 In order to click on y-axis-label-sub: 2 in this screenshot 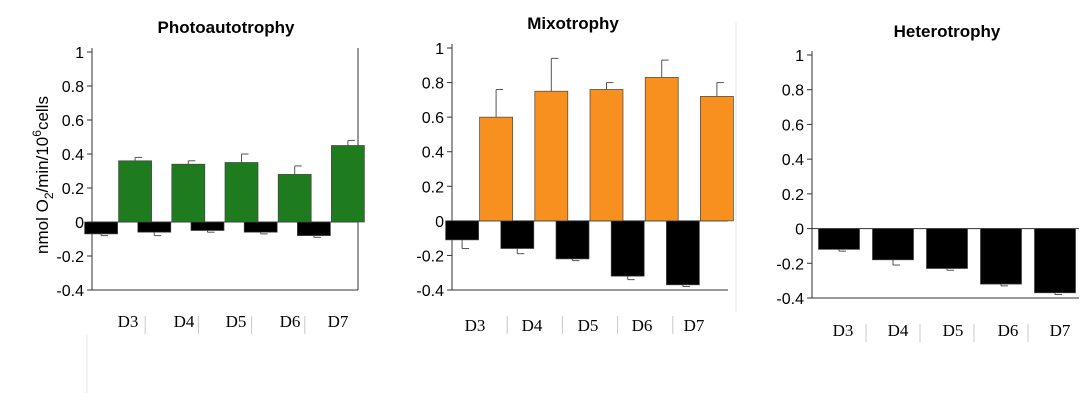, I will do `click(49, 195)`.